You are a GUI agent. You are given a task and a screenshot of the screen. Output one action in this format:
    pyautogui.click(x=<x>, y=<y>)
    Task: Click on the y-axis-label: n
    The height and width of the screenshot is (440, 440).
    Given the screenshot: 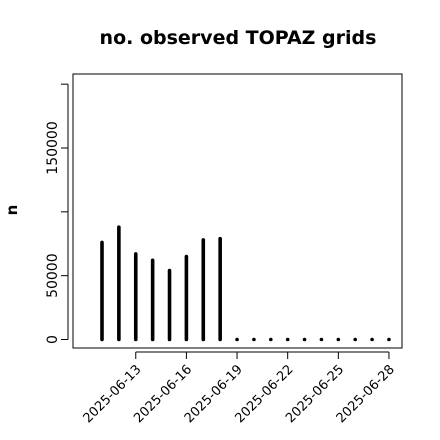 What is the action you would take?
    pyautogui.click(x=12, y=210)
    